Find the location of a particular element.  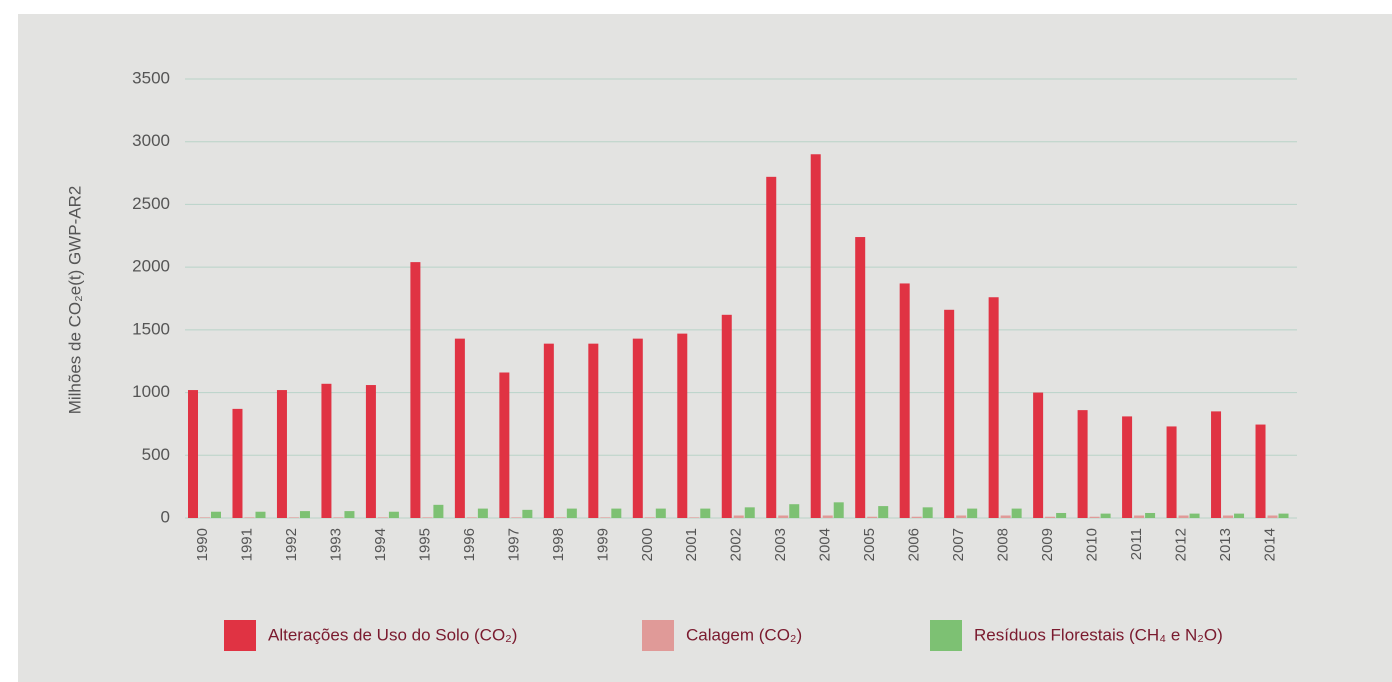

x-tick-label: 2014 is located at coordinates (1269, 544).